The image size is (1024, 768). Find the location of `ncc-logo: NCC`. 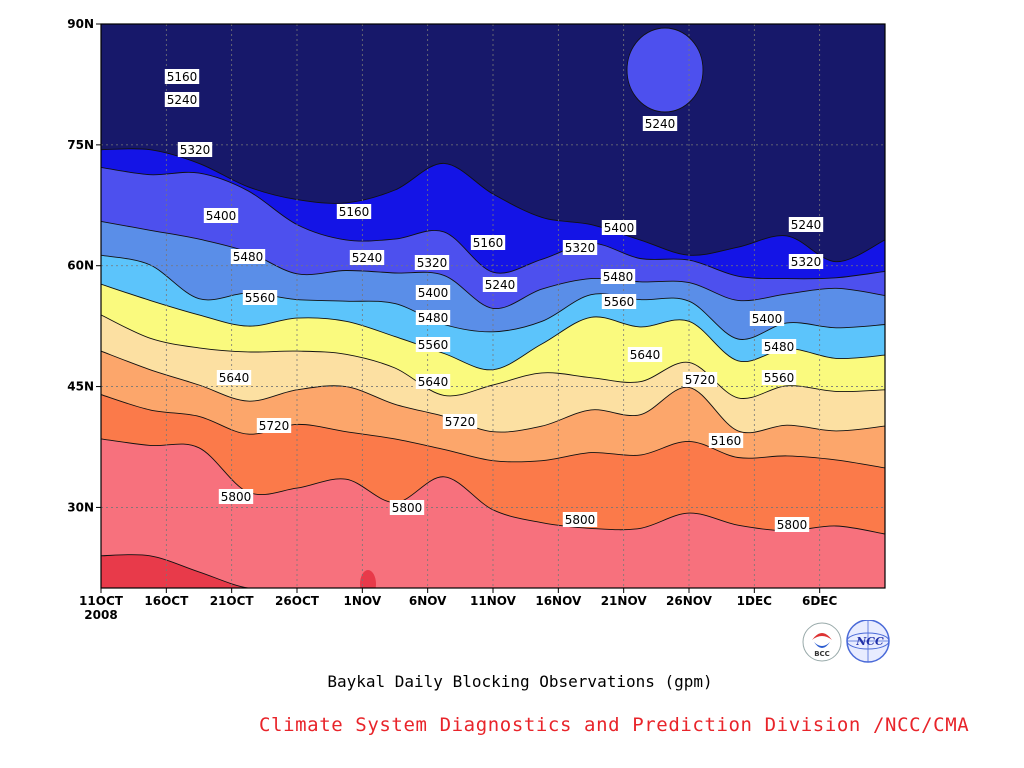

ncc-logo: NCC is located at coordinates (868, 641).